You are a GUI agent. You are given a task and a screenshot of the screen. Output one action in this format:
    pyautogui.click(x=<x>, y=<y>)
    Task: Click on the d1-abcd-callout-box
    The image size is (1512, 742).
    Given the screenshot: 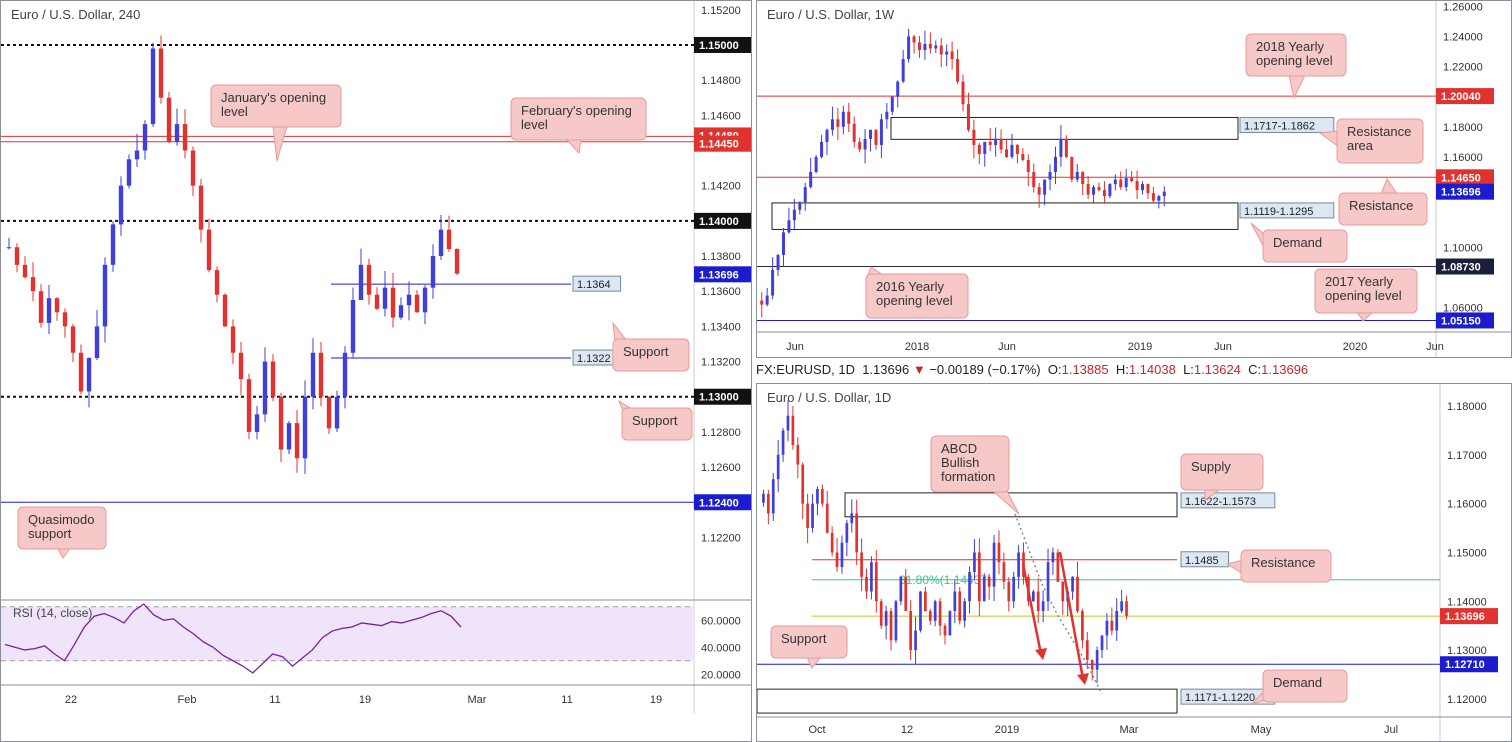 What is the action you would take?
    pyautogui.click(x=970, y=464)
    